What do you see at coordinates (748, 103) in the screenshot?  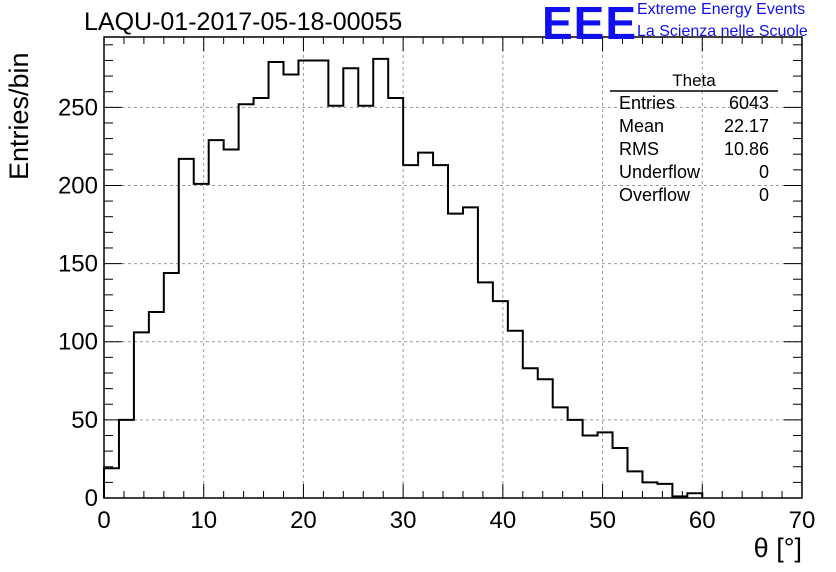 I see `stats-value: 6043` at bounding box center [748, 103].